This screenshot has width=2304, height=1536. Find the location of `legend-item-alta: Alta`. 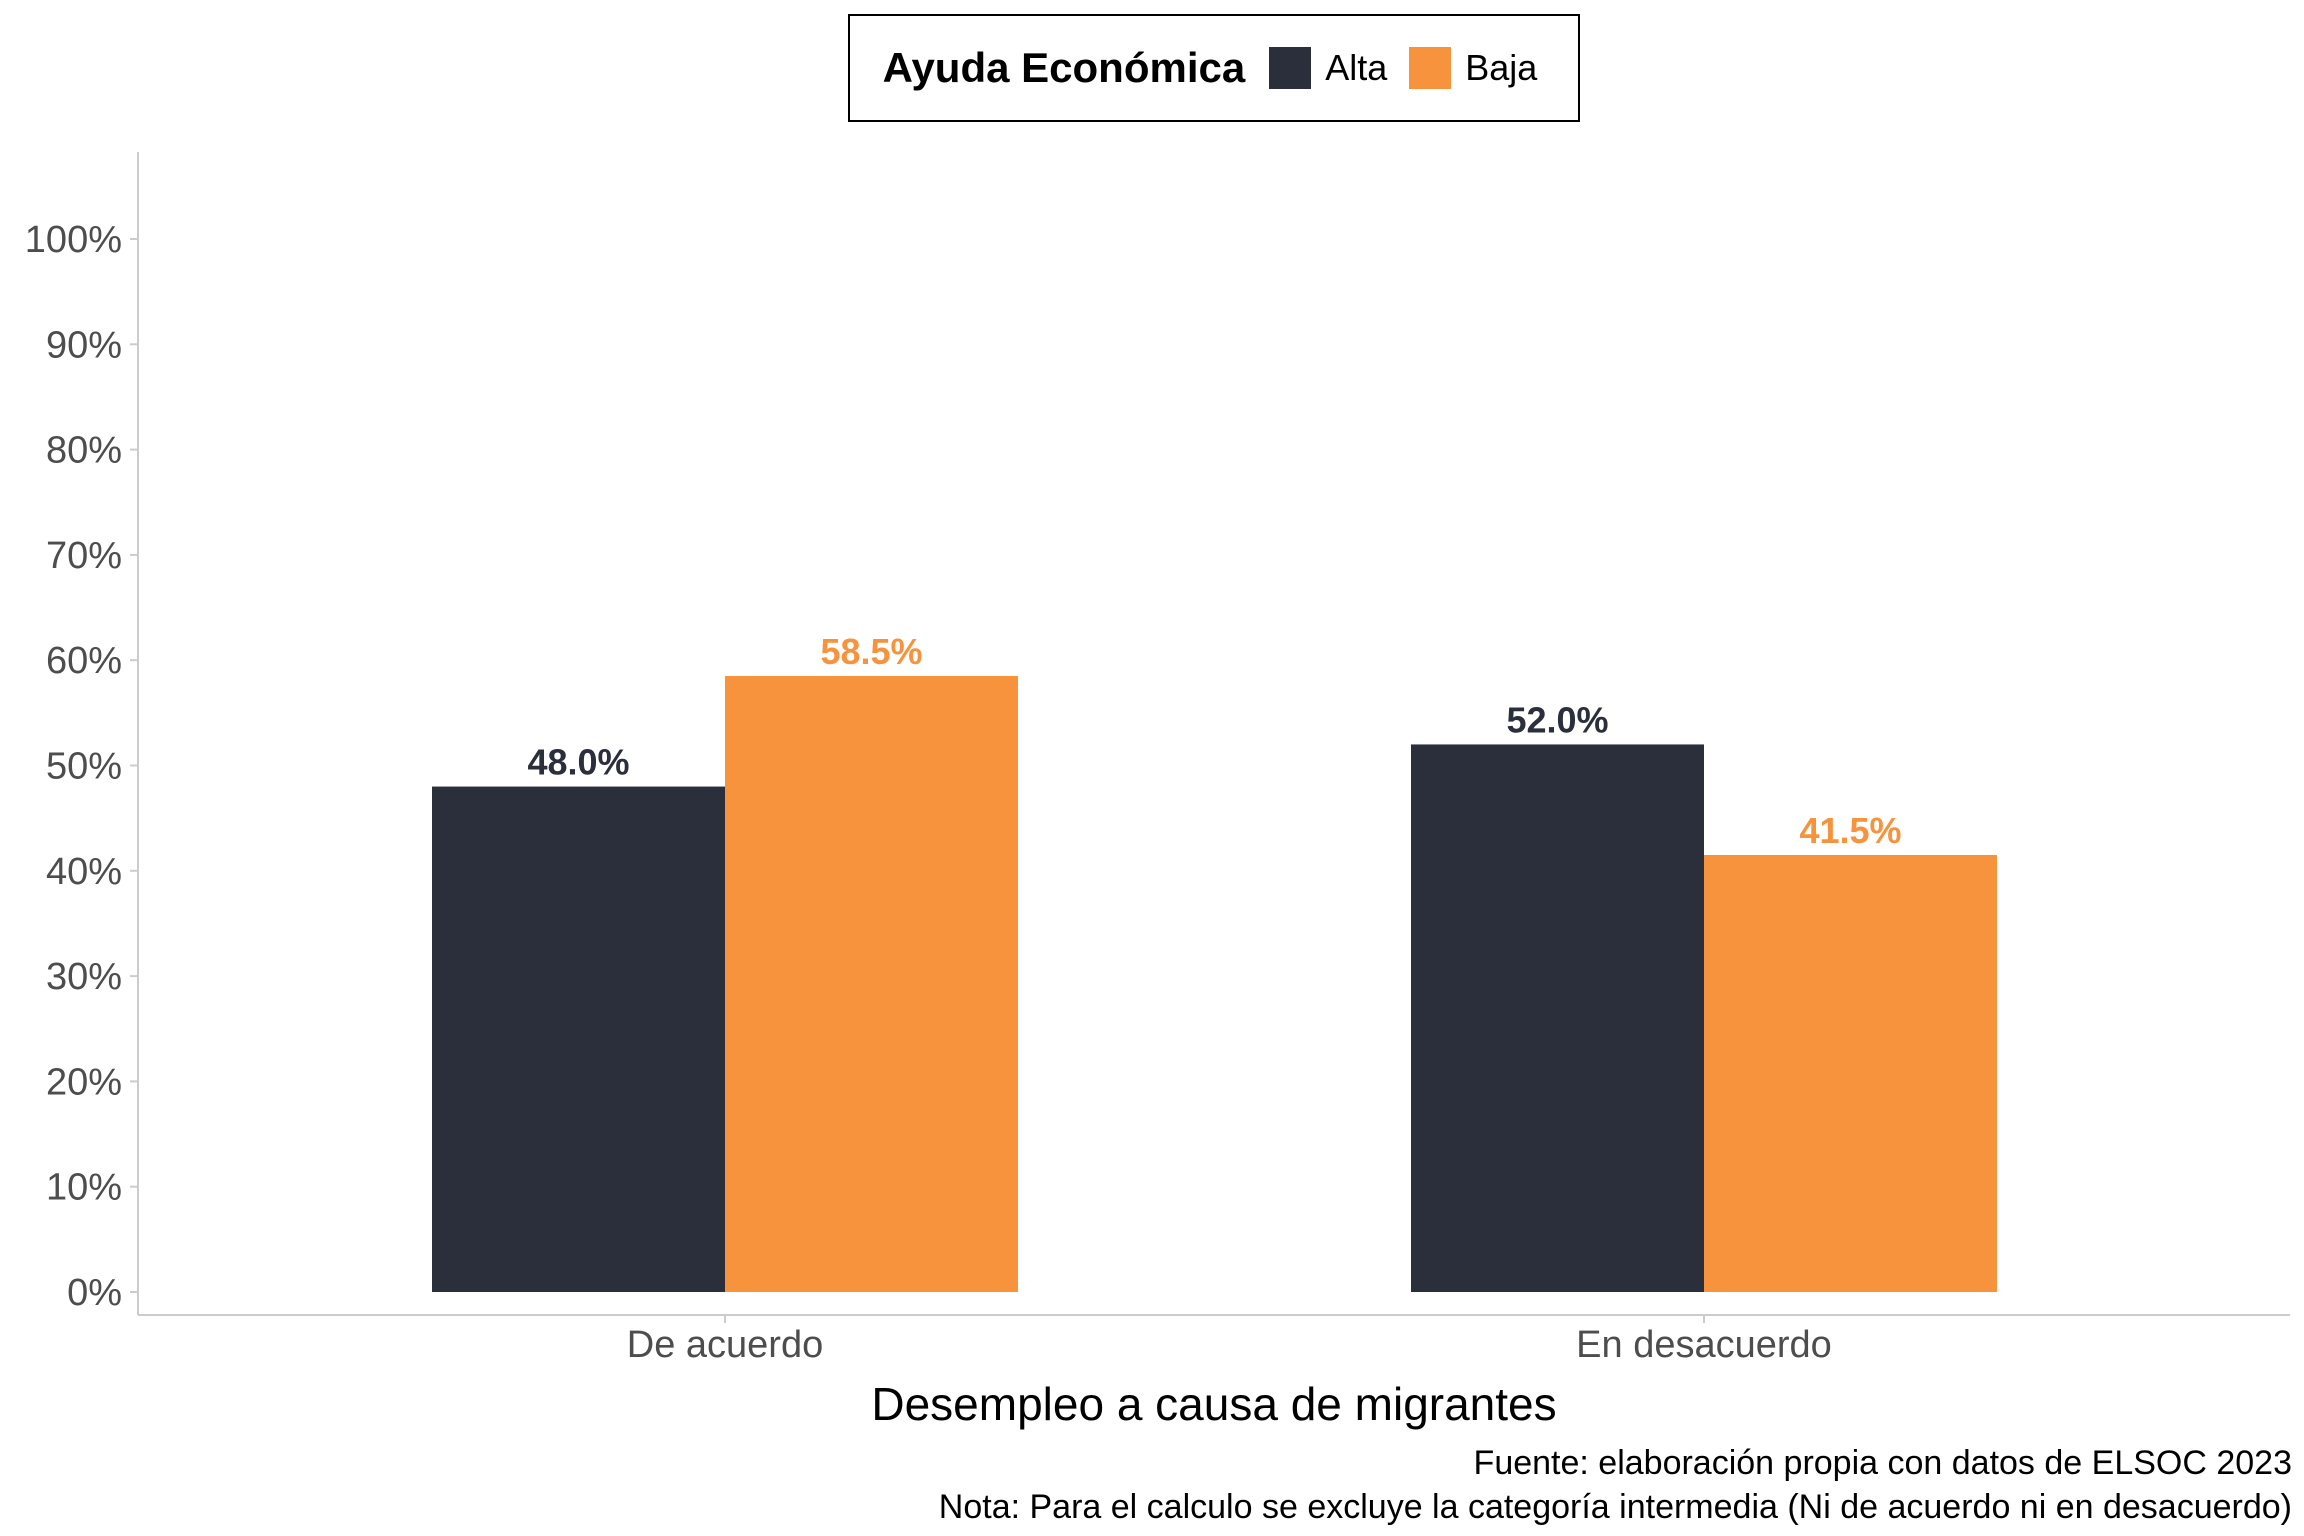

legend-item-alta: Alta is located at coordinates (1328, 68).